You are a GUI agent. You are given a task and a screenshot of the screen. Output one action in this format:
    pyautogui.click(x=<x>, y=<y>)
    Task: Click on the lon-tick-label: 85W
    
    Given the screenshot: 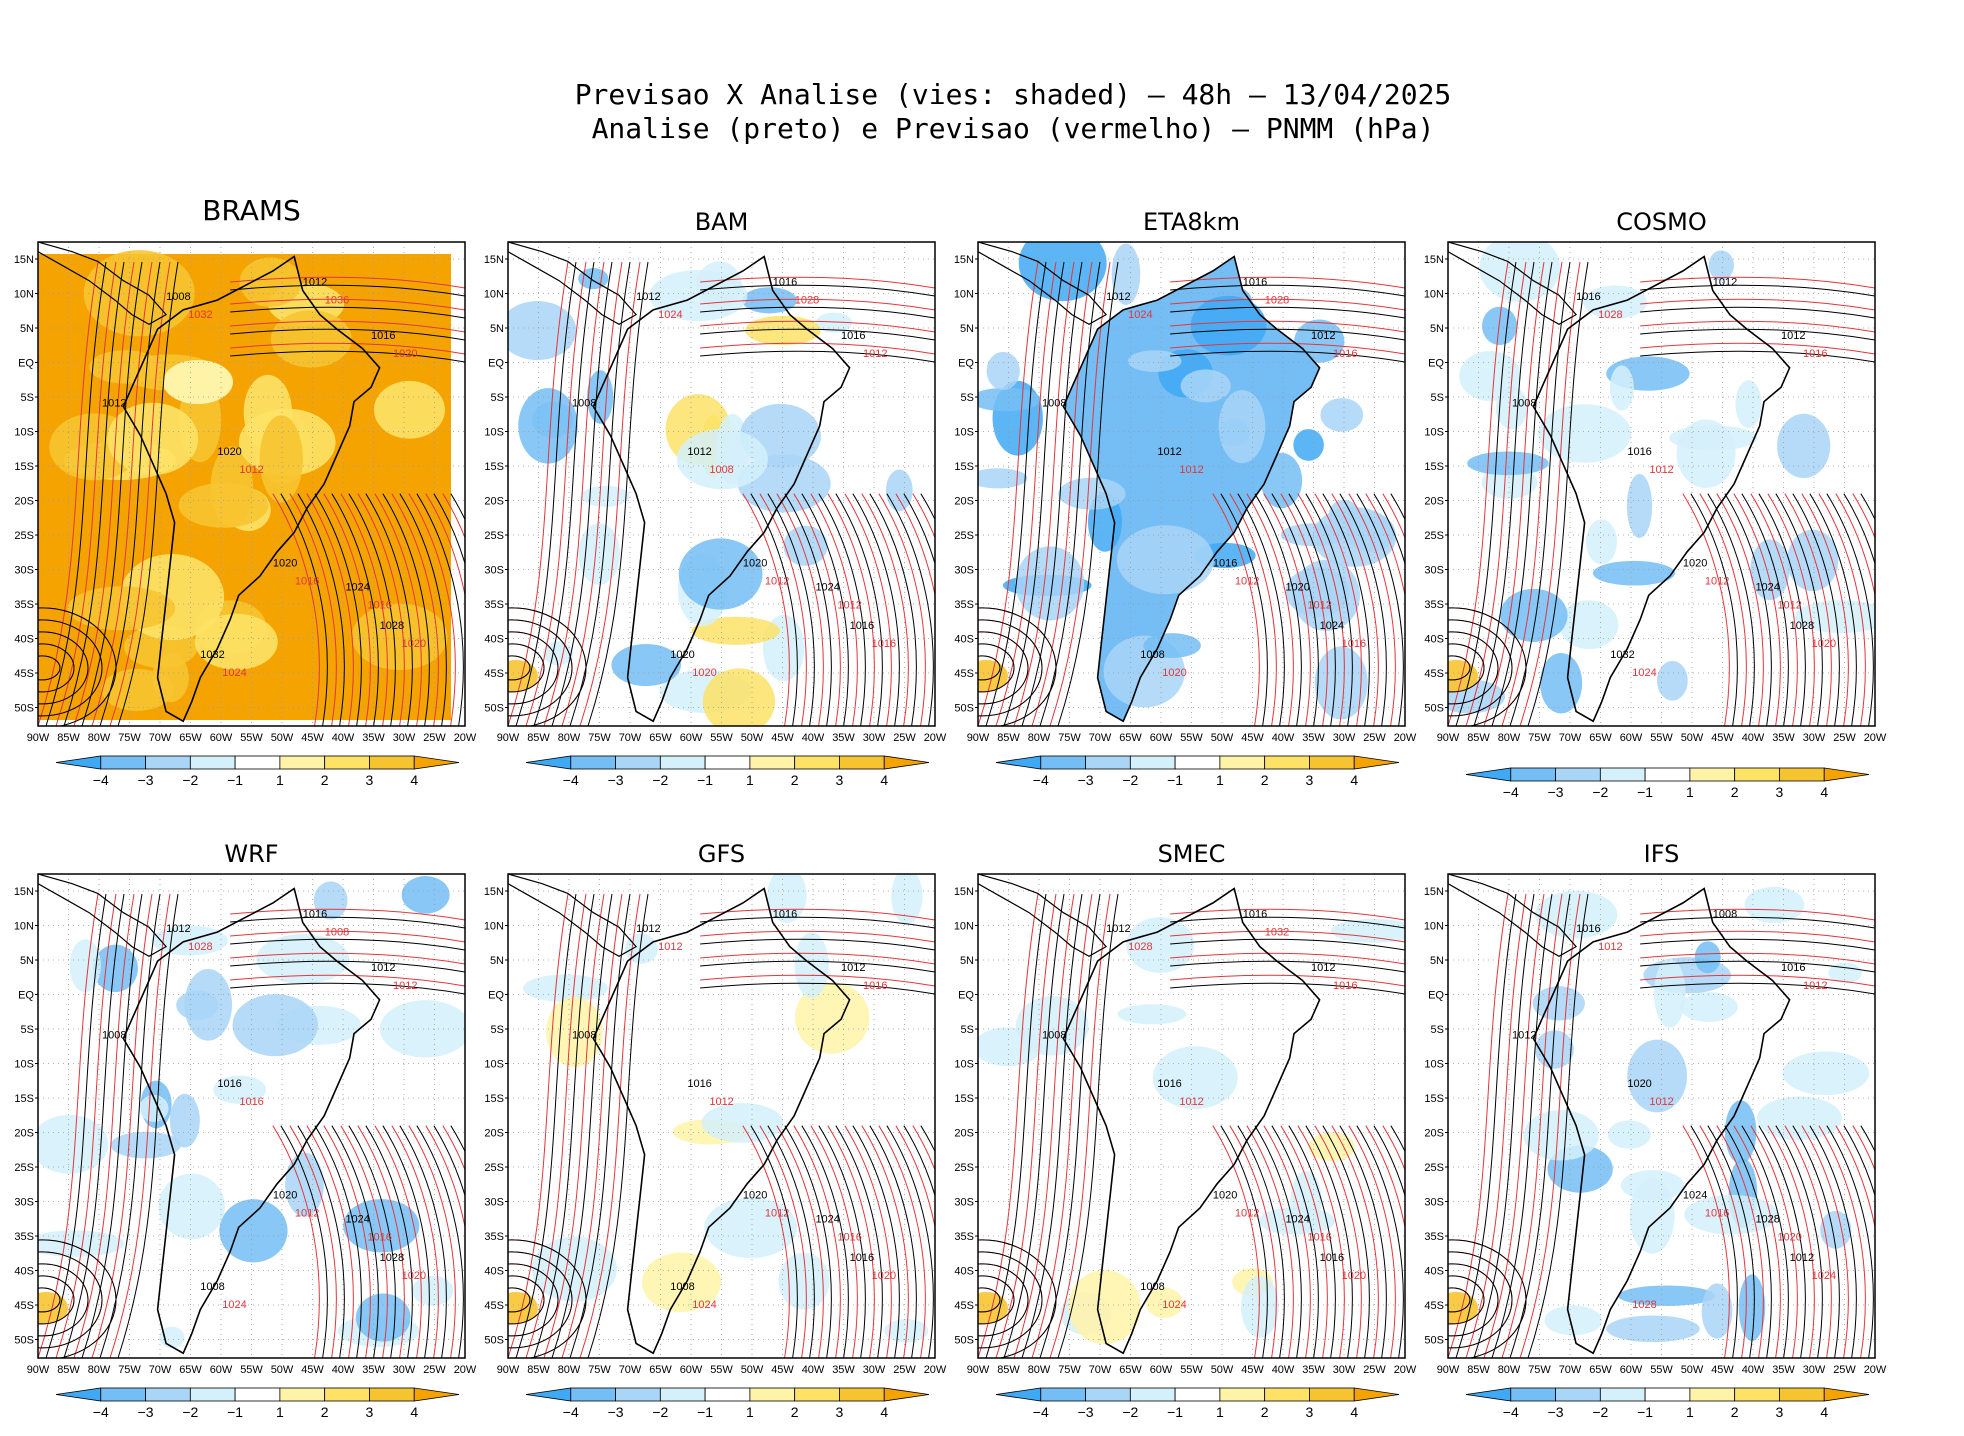 What is the action you would take?
    pyautogui.click(x=1008, y=1370)
    